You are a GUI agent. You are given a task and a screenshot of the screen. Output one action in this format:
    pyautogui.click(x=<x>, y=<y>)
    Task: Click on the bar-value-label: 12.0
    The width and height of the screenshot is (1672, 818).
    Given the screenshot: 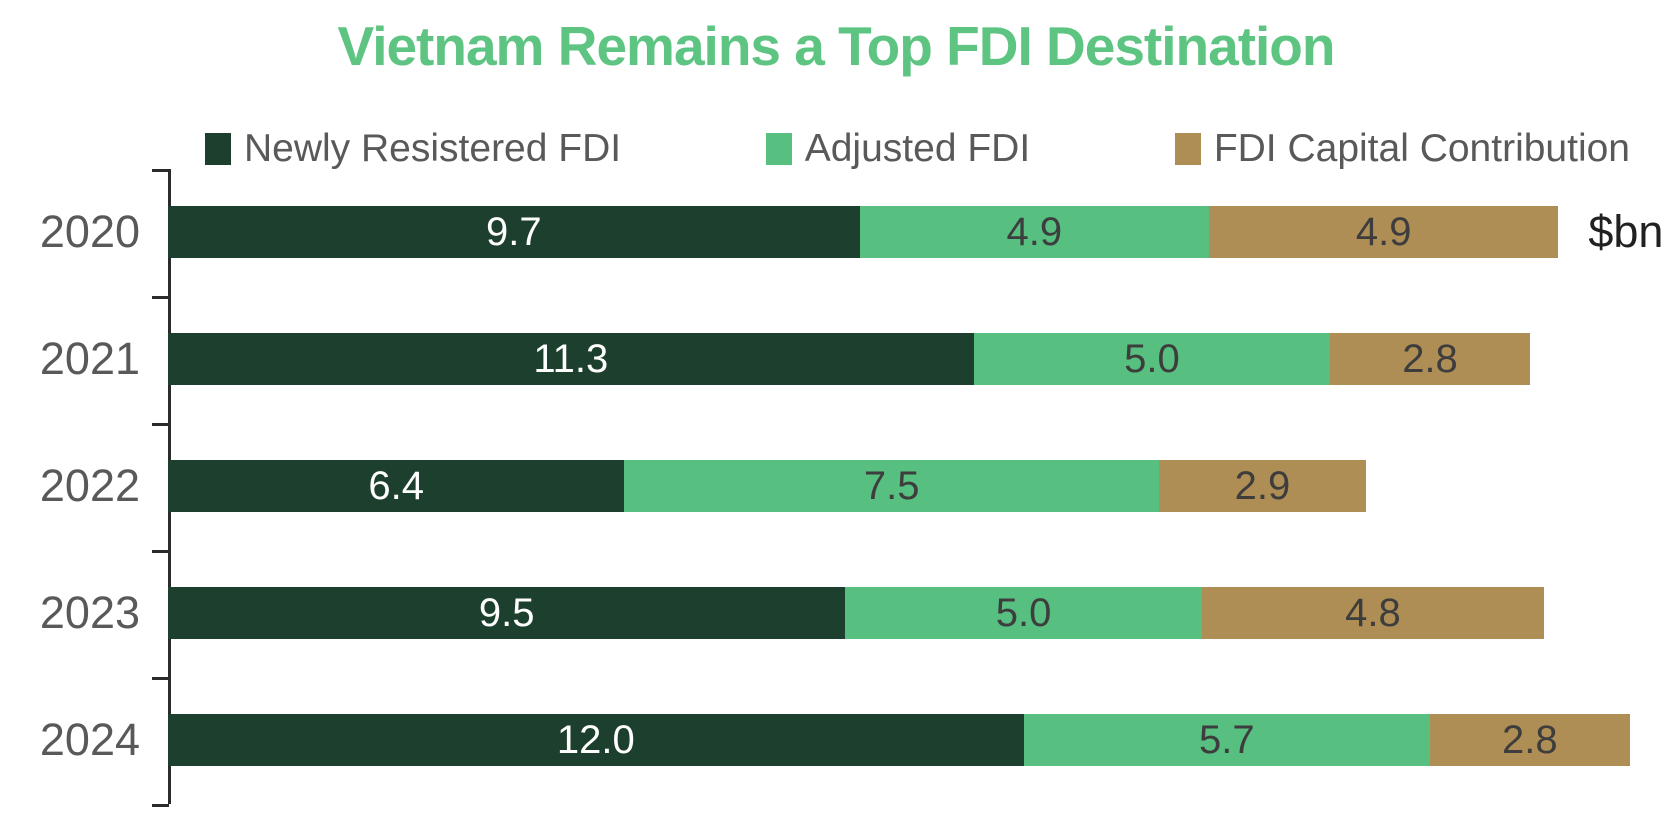 What is the action you would take?
    pyautogui.click(x=595, y=739)
    